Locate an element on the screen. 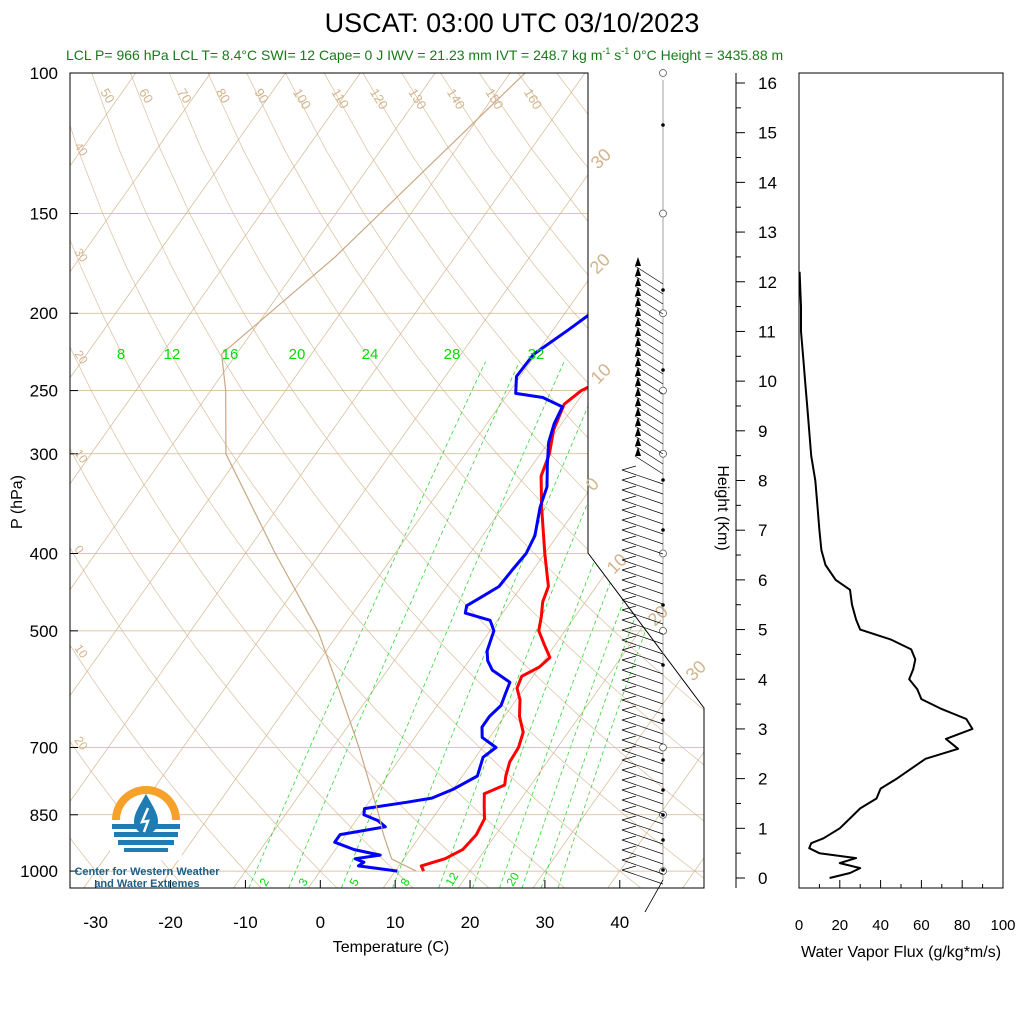 The width and height of the screenshot is (1024, 1024). temp-label-right: 20 is located at coordinates (658, 616).